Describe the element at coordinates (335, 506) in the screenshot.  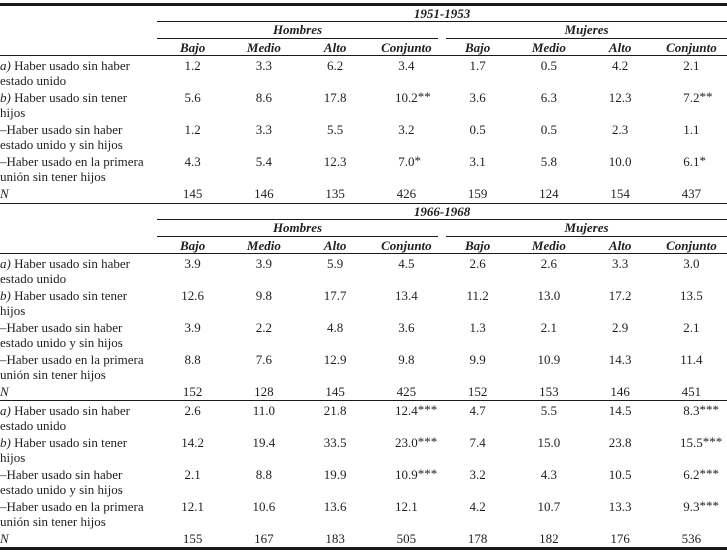
I see `value-cell: 13.6` at that location.